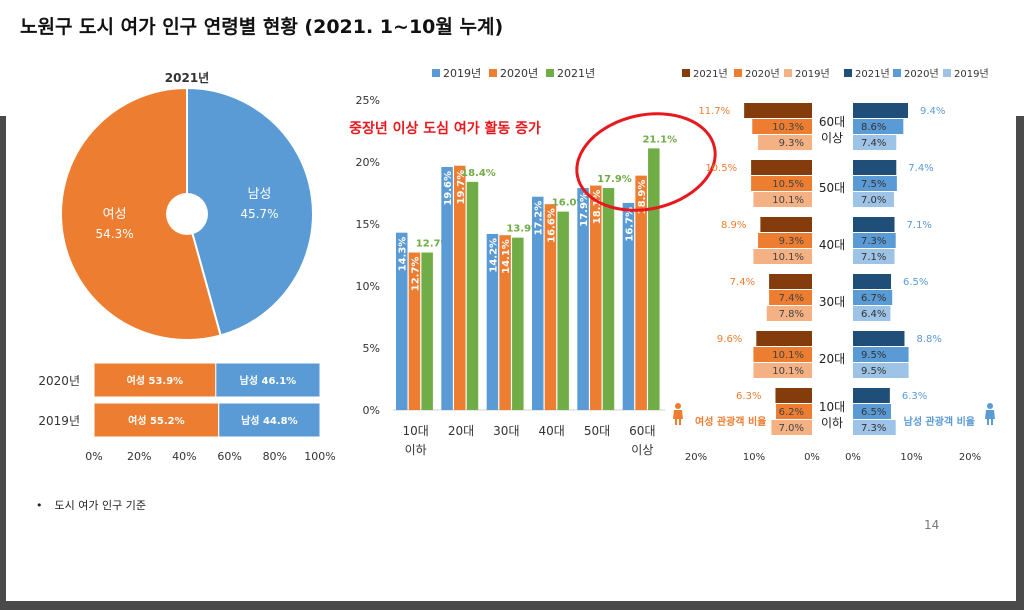 The height and width of the screenshot is (610, 1024). I want to click on age-bar-60대이상-2020년, so click(641, 292).